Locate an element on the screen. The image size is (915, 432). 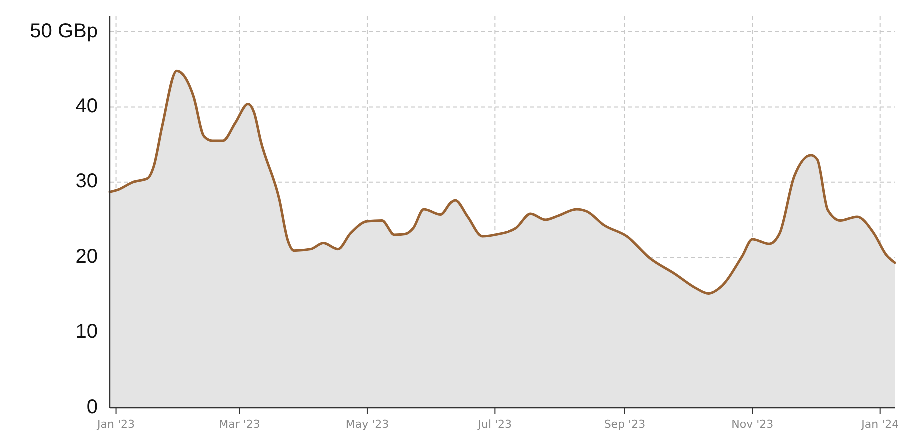
x-tick-label: May '23 is located at coordinates (368, 424).